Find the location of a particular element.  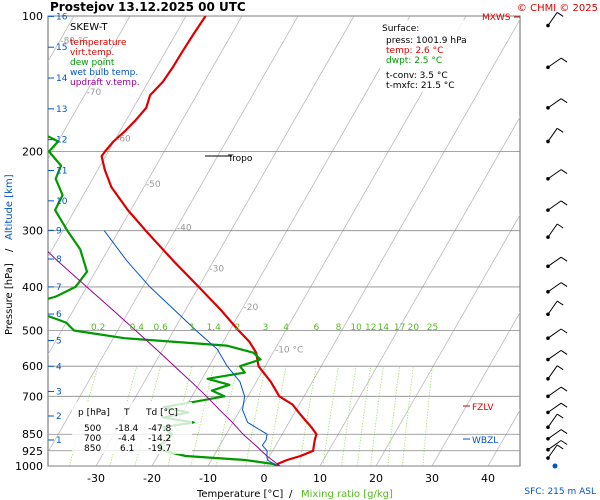

altitude-tick-label: 2 is located at coordinates (59, 417).